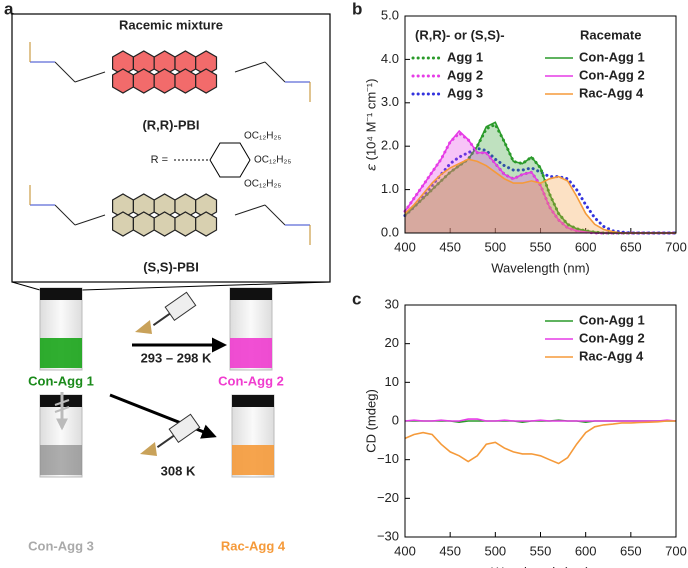 The height and width of the screenshot is (568, 688). What do you see at coordinates (171, 266) in the screenshot?
I see `molecule-label: (S,S)-PBI` at bounding box center [171, 266].